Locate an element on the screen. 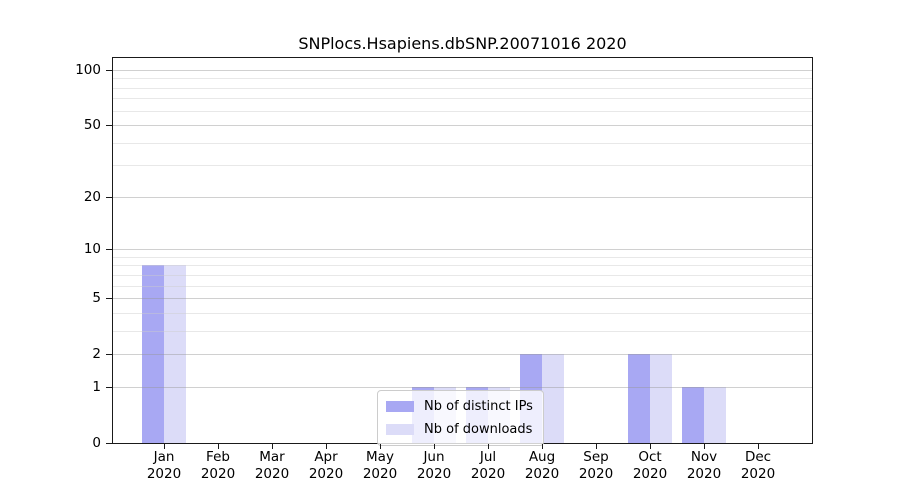  month-label: Feb is located at coordinates (218, 457).